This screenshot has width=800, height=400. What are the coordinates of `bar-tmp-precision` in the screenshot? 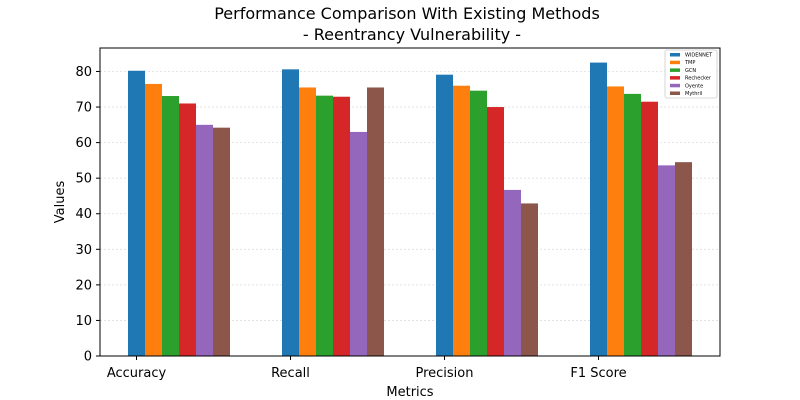 It's located at (461, 220).